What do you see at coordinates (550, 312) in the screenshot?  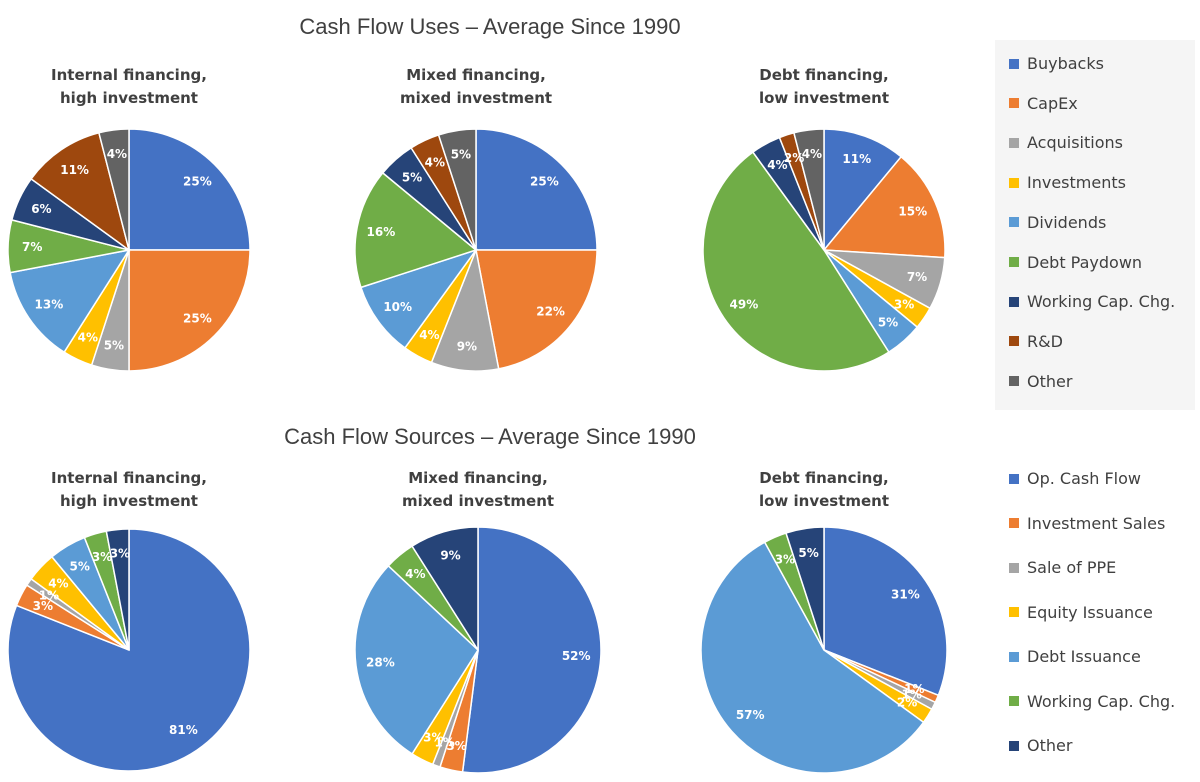 I see `pie-label-capex: 22%` at bounding box center [550, 312].